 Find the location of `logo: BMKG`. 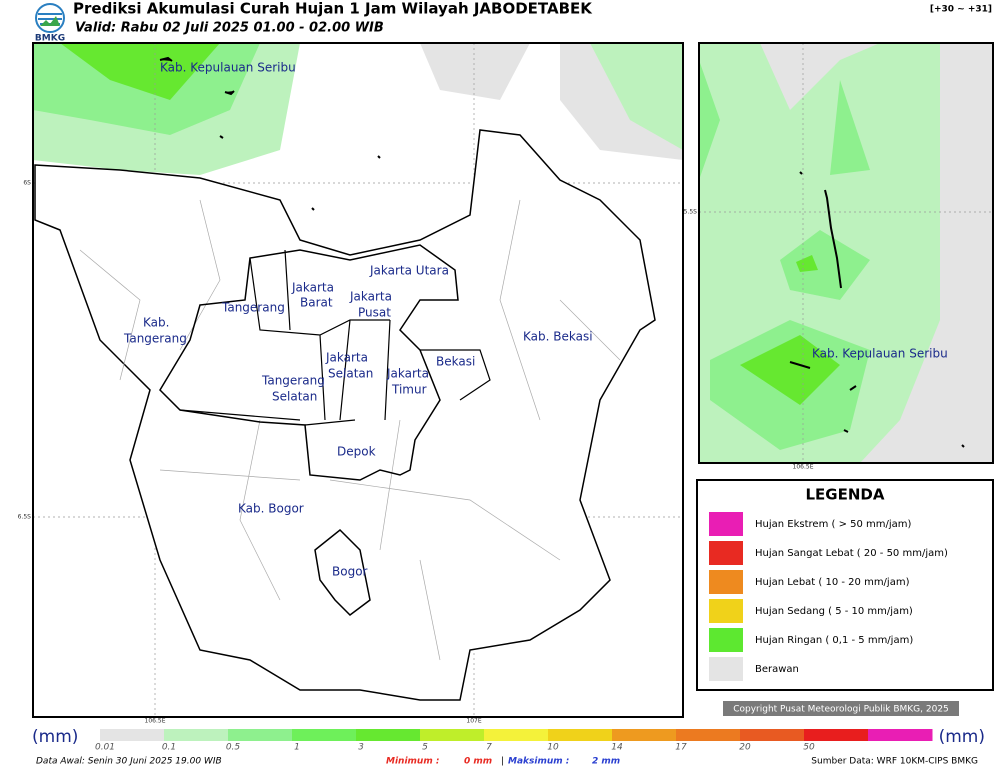

logo: BMKG is located at coordinates (50, 23).